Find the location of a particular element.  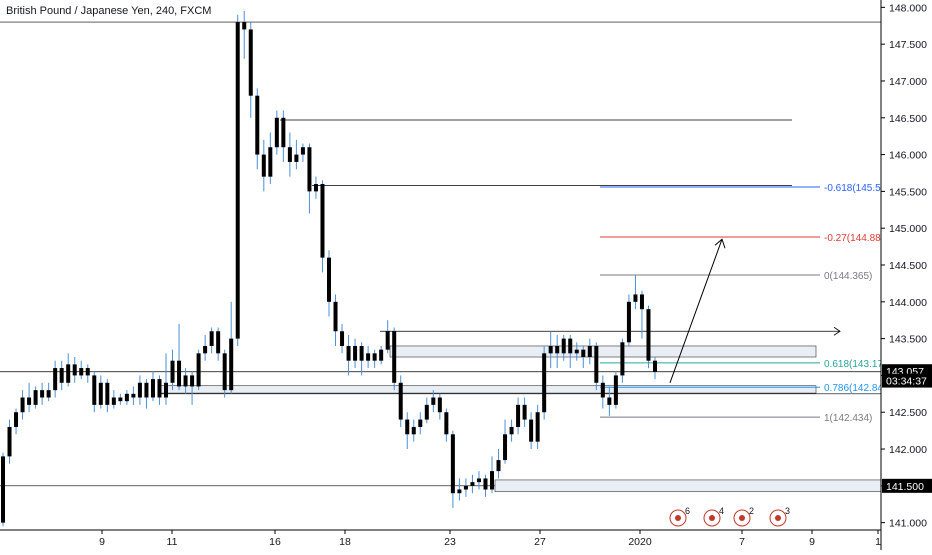

time-axis: 9 11 16 18 23 27 2020 7 9 1 is located at coordinates (440, 538).